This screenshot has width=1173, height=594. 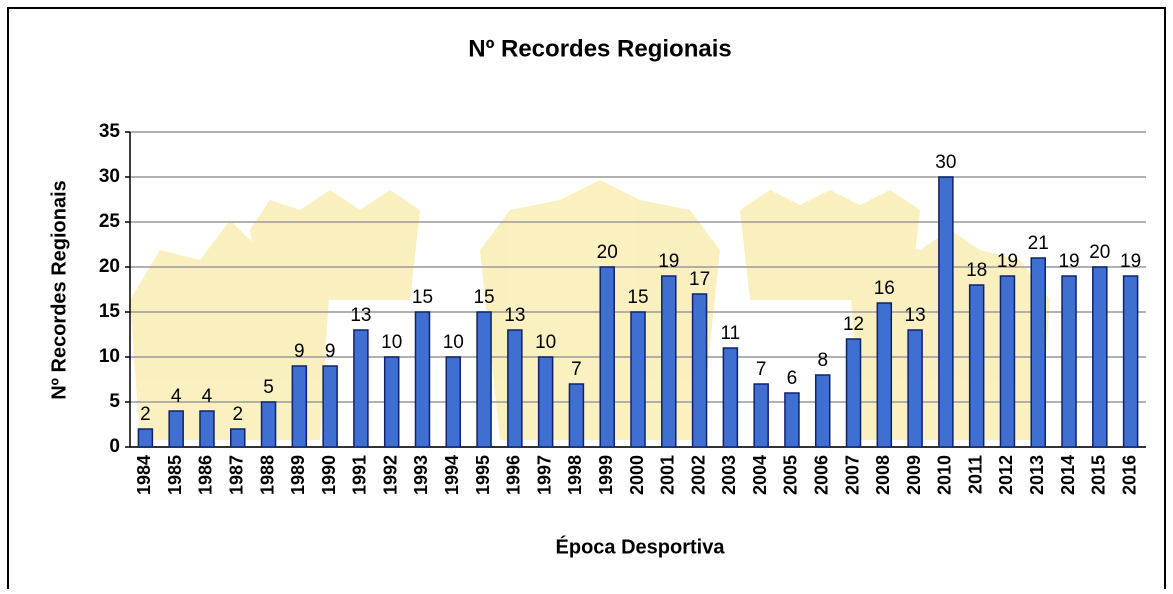 I want to click on x-tick-label: 2004, so click(x=760, y=475).